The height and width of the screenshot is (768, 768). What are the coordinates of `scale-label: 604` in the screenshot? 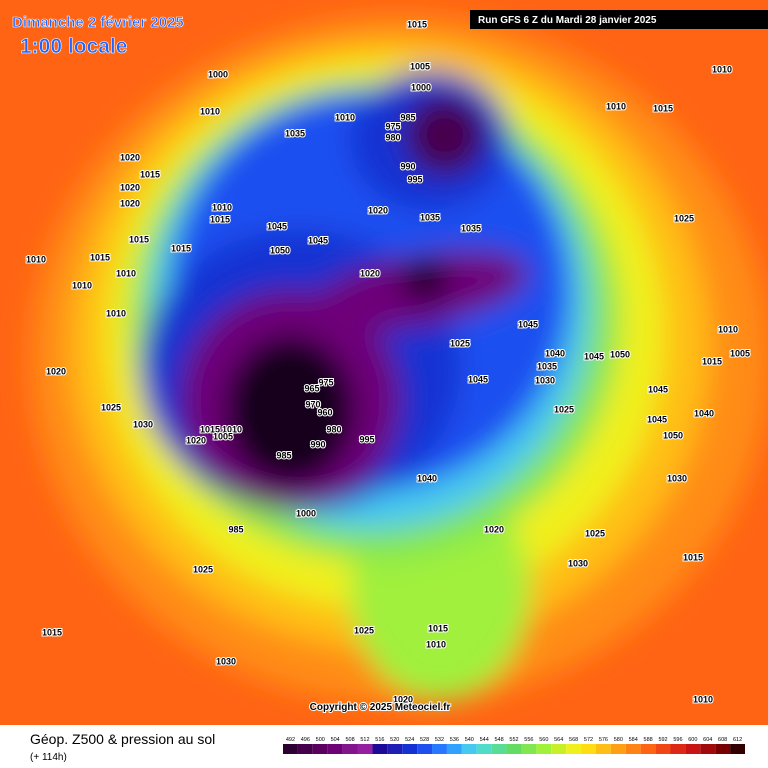 It's located at (707, 740).